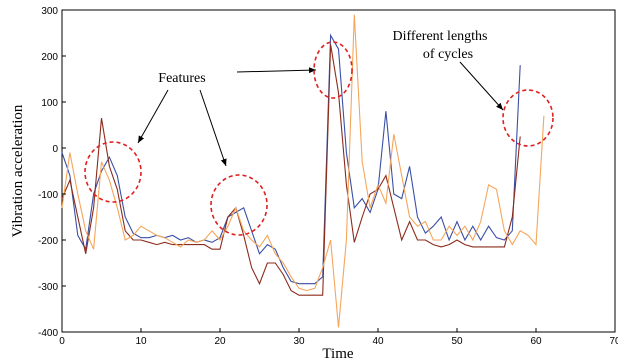  I want to click on y-tick-label: 300, so click(49, 11).